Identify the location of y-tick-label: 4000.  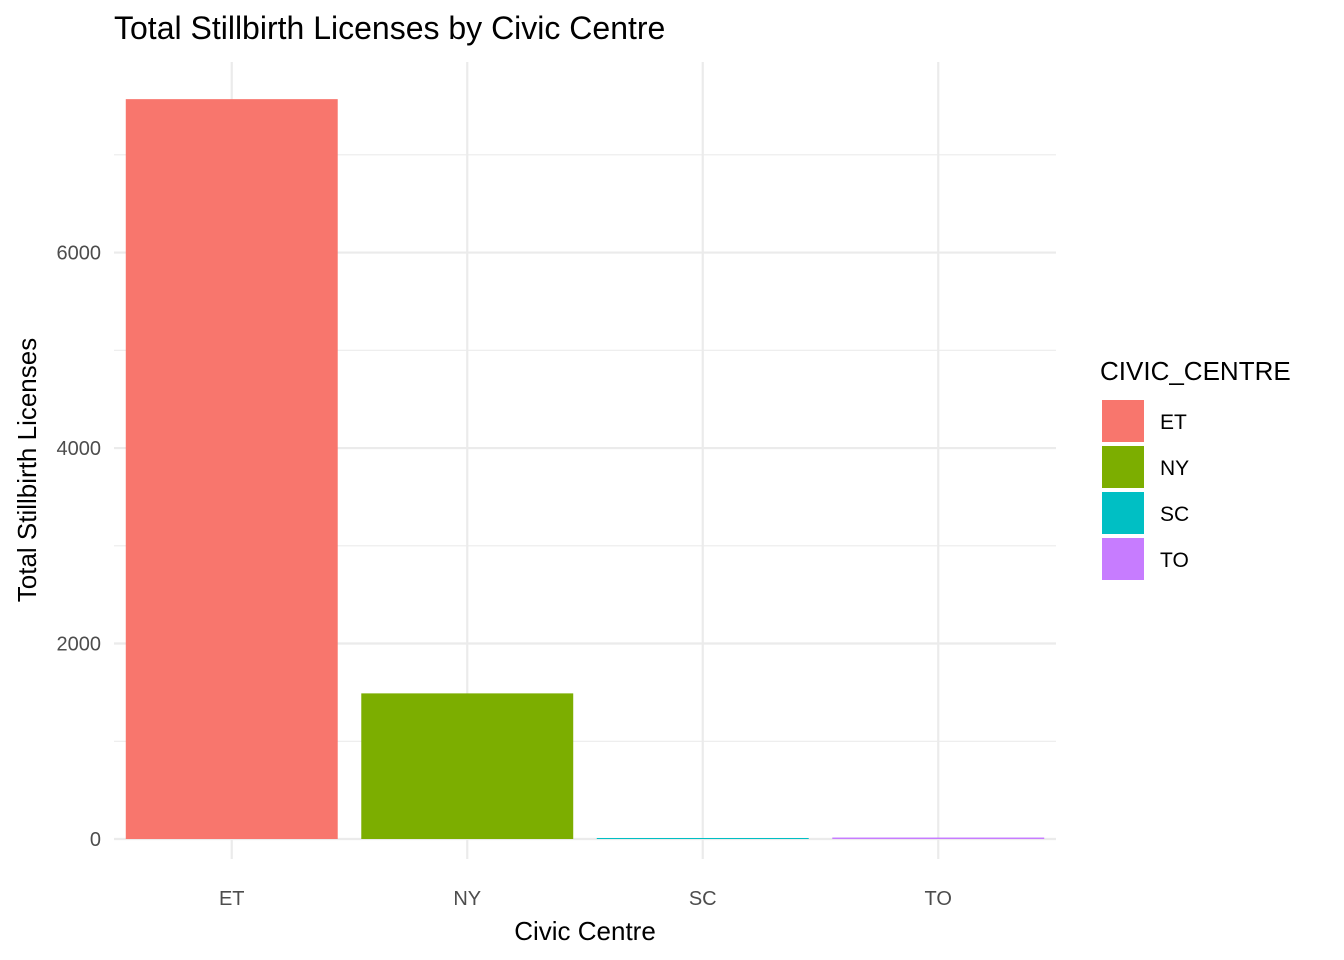
(79, 449).